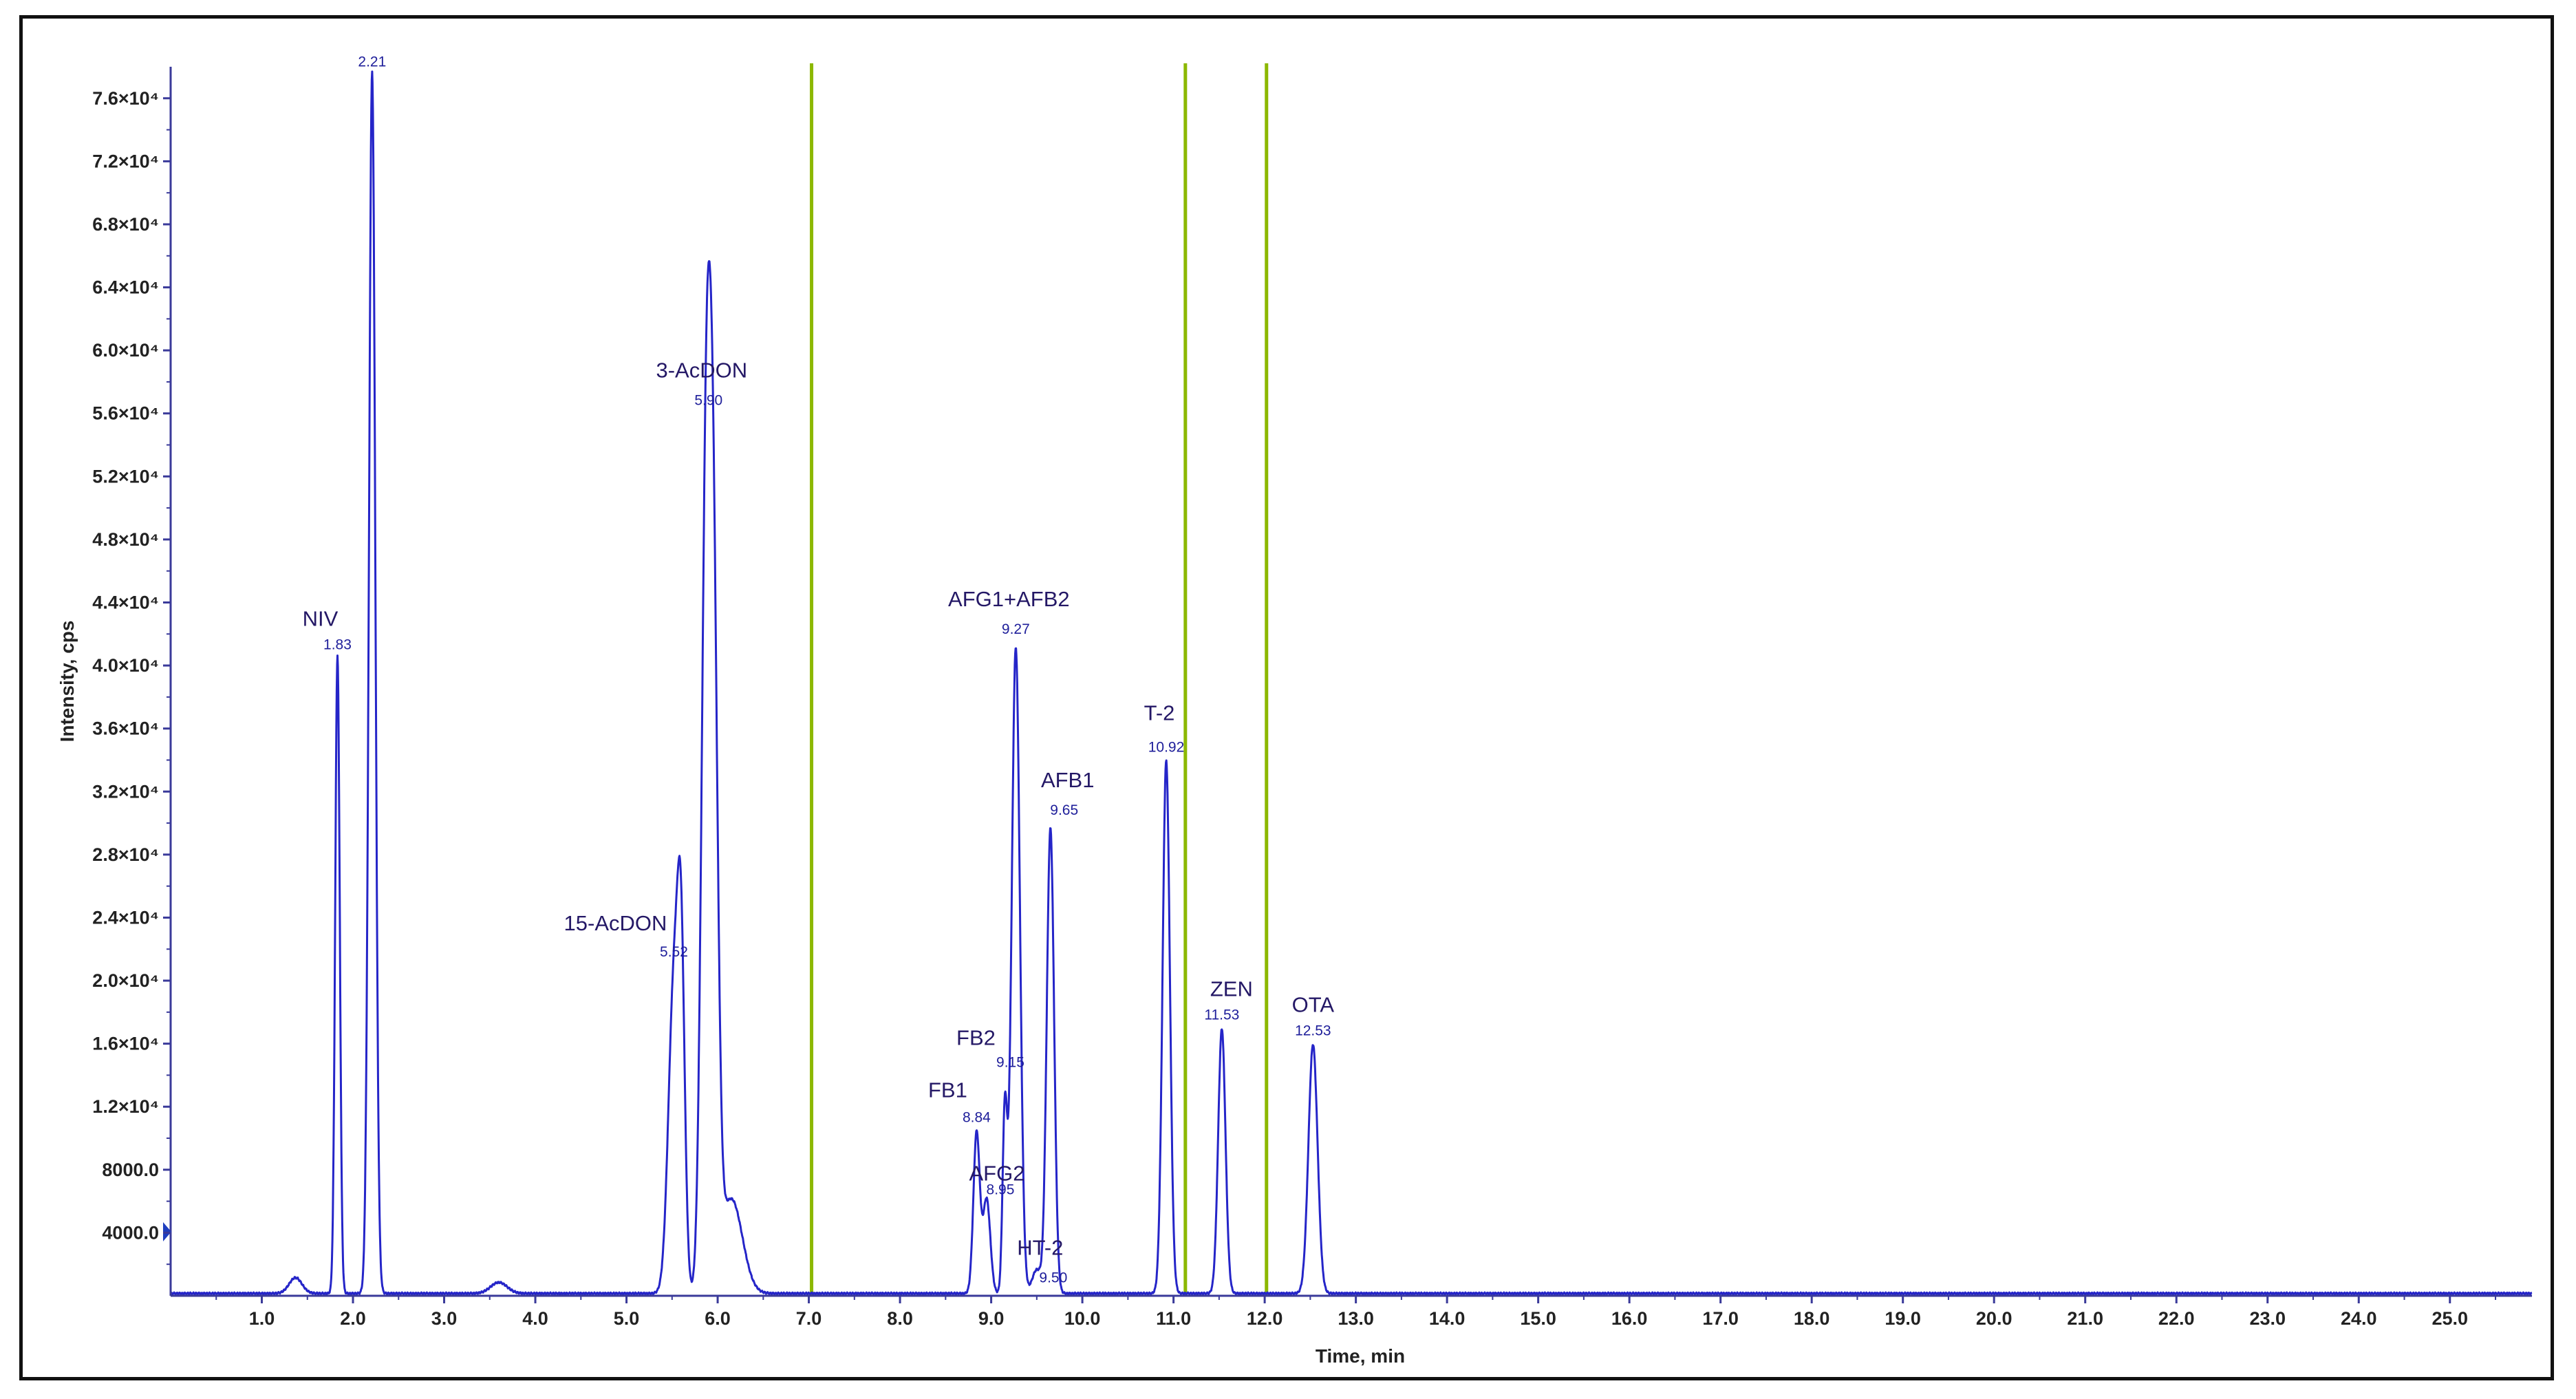 The height and width of the screenshot is (1399, 2576). Describe the element at coordinates (615, 923) in the screenshot. I see `peak-name-label: 15-AcDON` at that location.